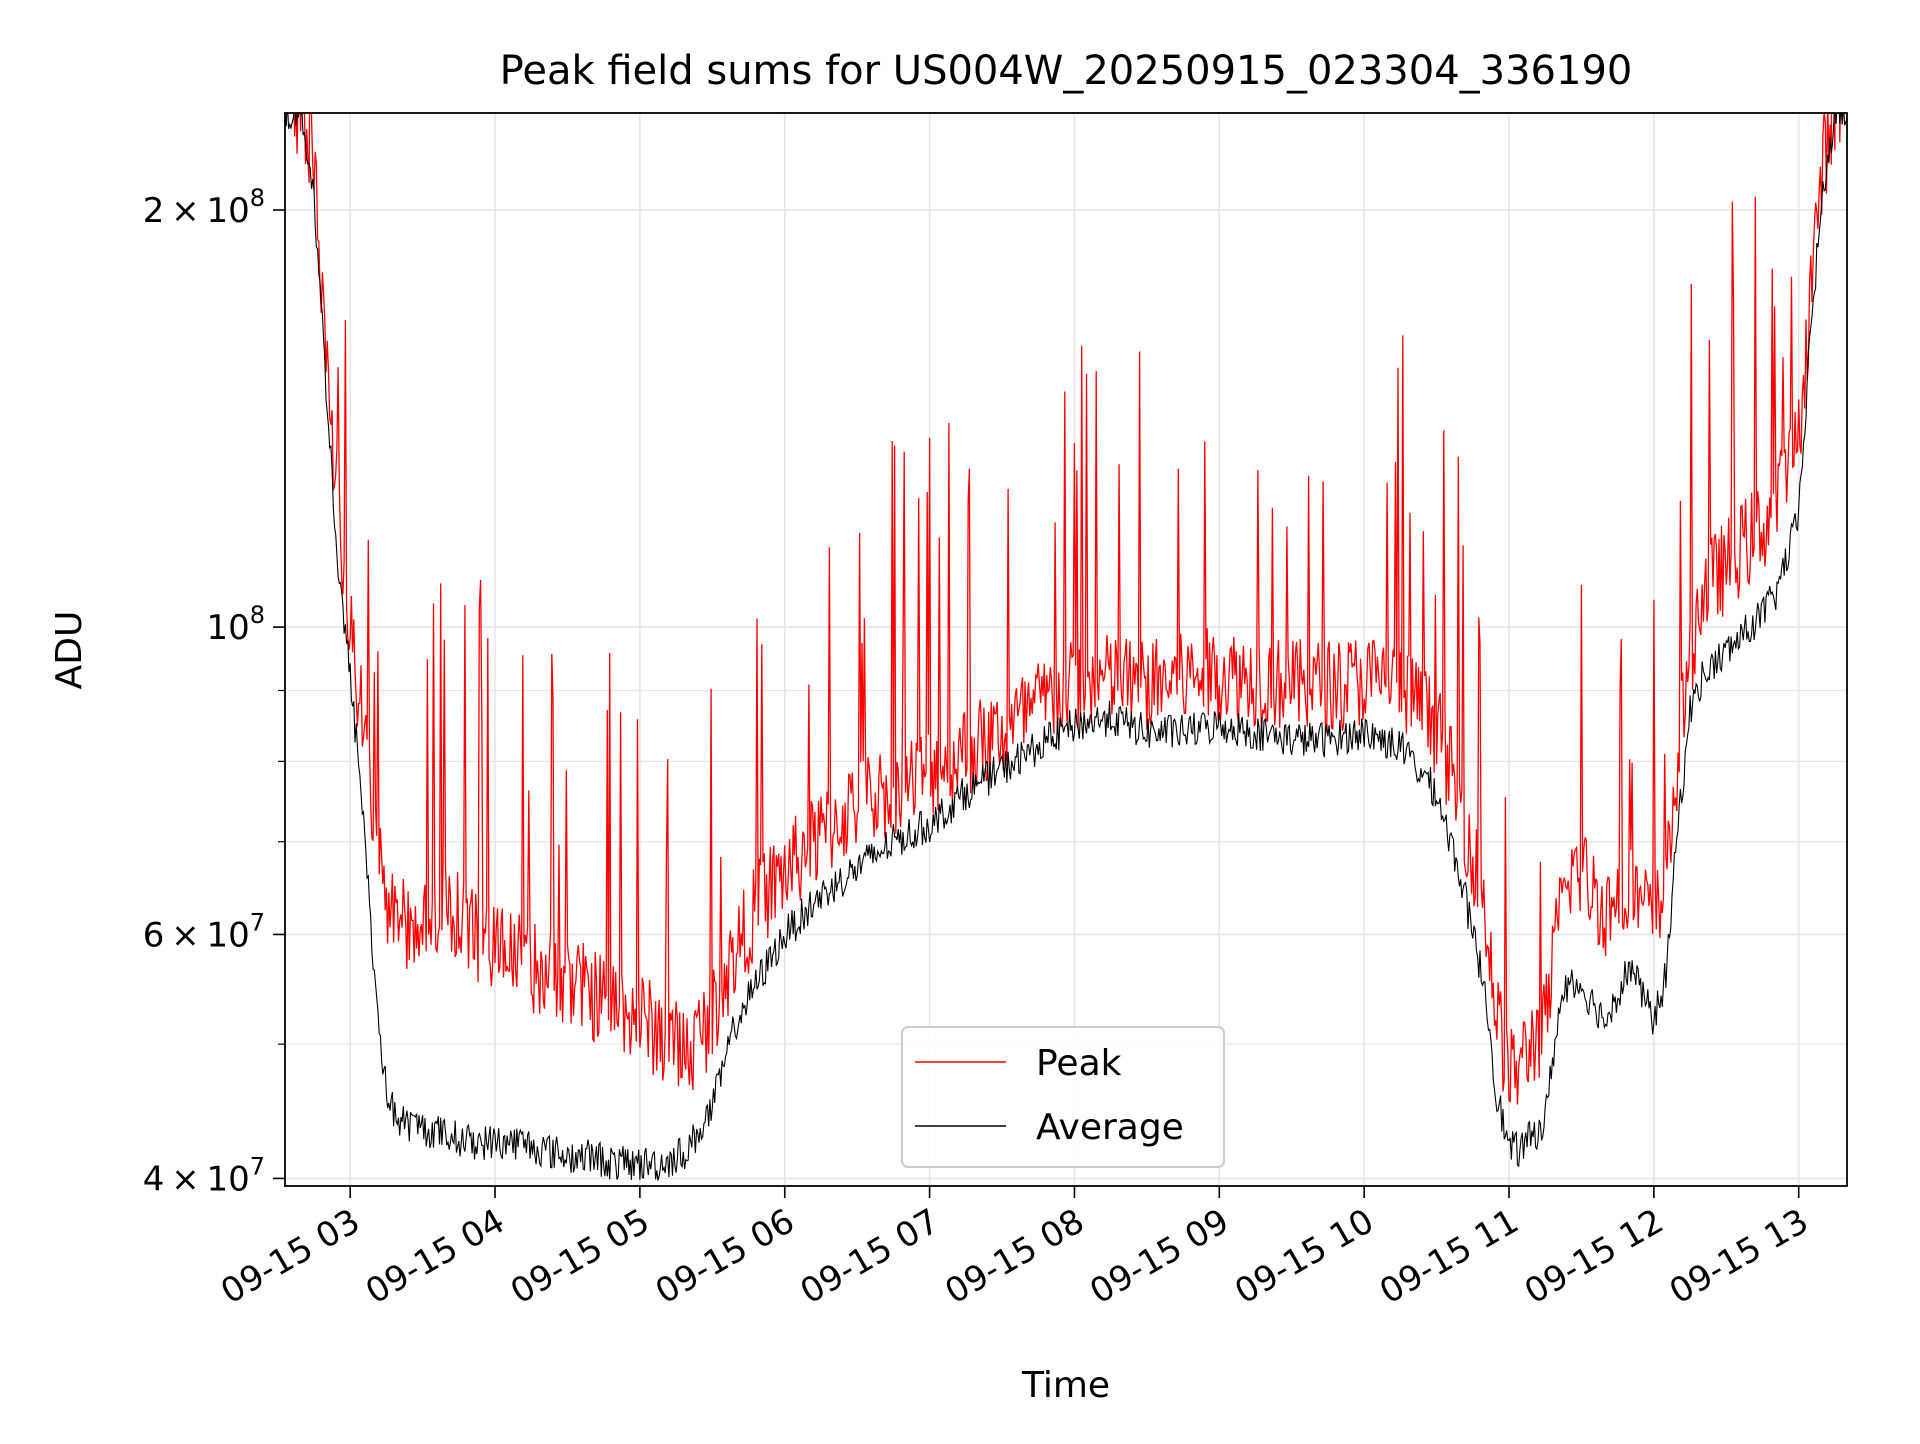  What do you see at coordinates (1110, 1127) in the screenshot?
I see `legend-average-label: Average` at bounding box center [1110, 1127].